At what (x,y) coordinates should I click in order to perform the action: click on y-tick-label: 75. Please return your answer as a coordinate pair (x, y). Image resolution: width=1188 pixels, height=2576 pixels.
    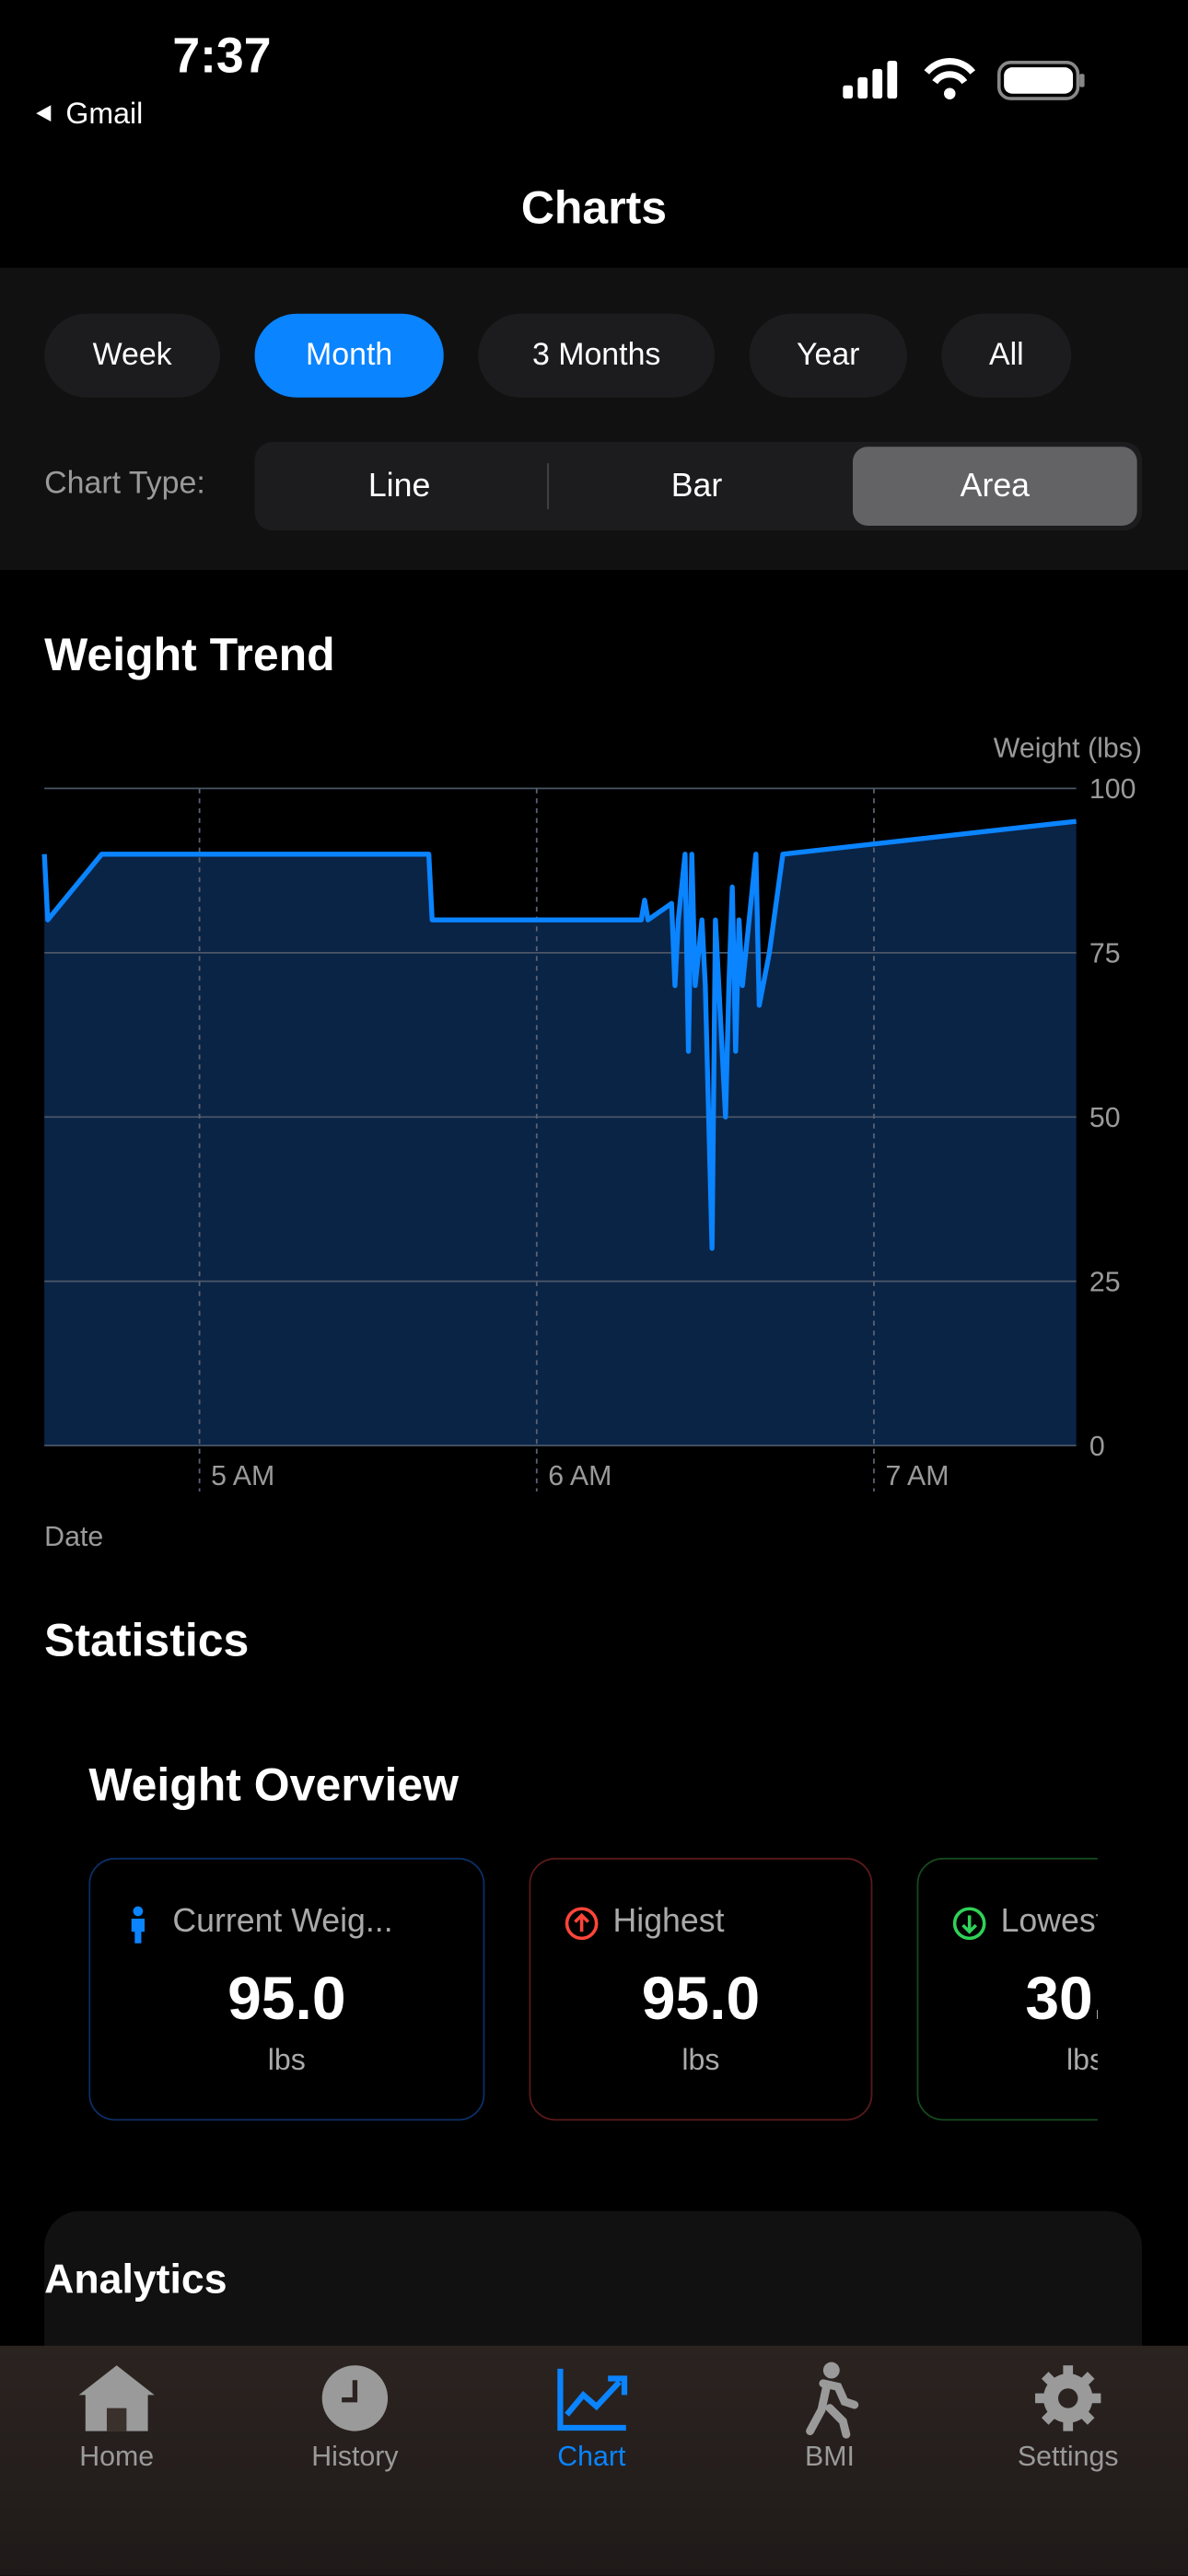
    Looking at the image, I should click on (1105, 954).